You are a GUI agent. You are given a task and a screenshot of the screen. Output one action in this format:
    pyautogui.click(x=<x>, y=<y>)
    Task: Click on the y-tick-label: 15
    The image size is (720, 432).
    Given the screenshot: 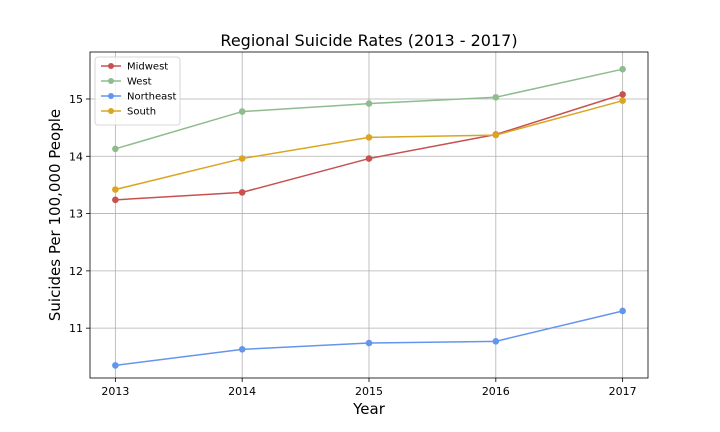 What is the action you would take?
    pyautogui.click(x=76, y=99)
    